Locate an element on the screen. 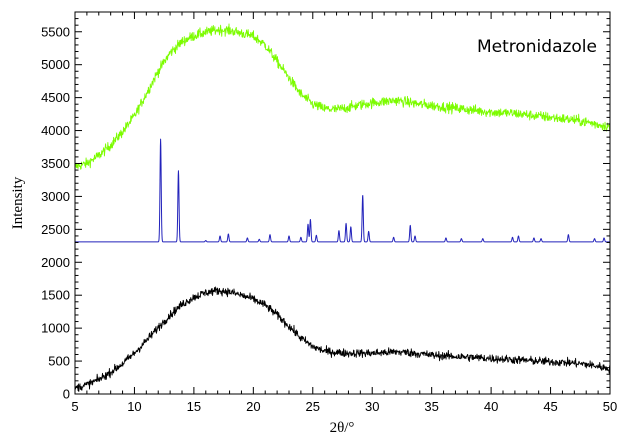 The width and height of the screenshot is (620, 439). y-tick-label: 2500 is located at coordinates (55, 229).